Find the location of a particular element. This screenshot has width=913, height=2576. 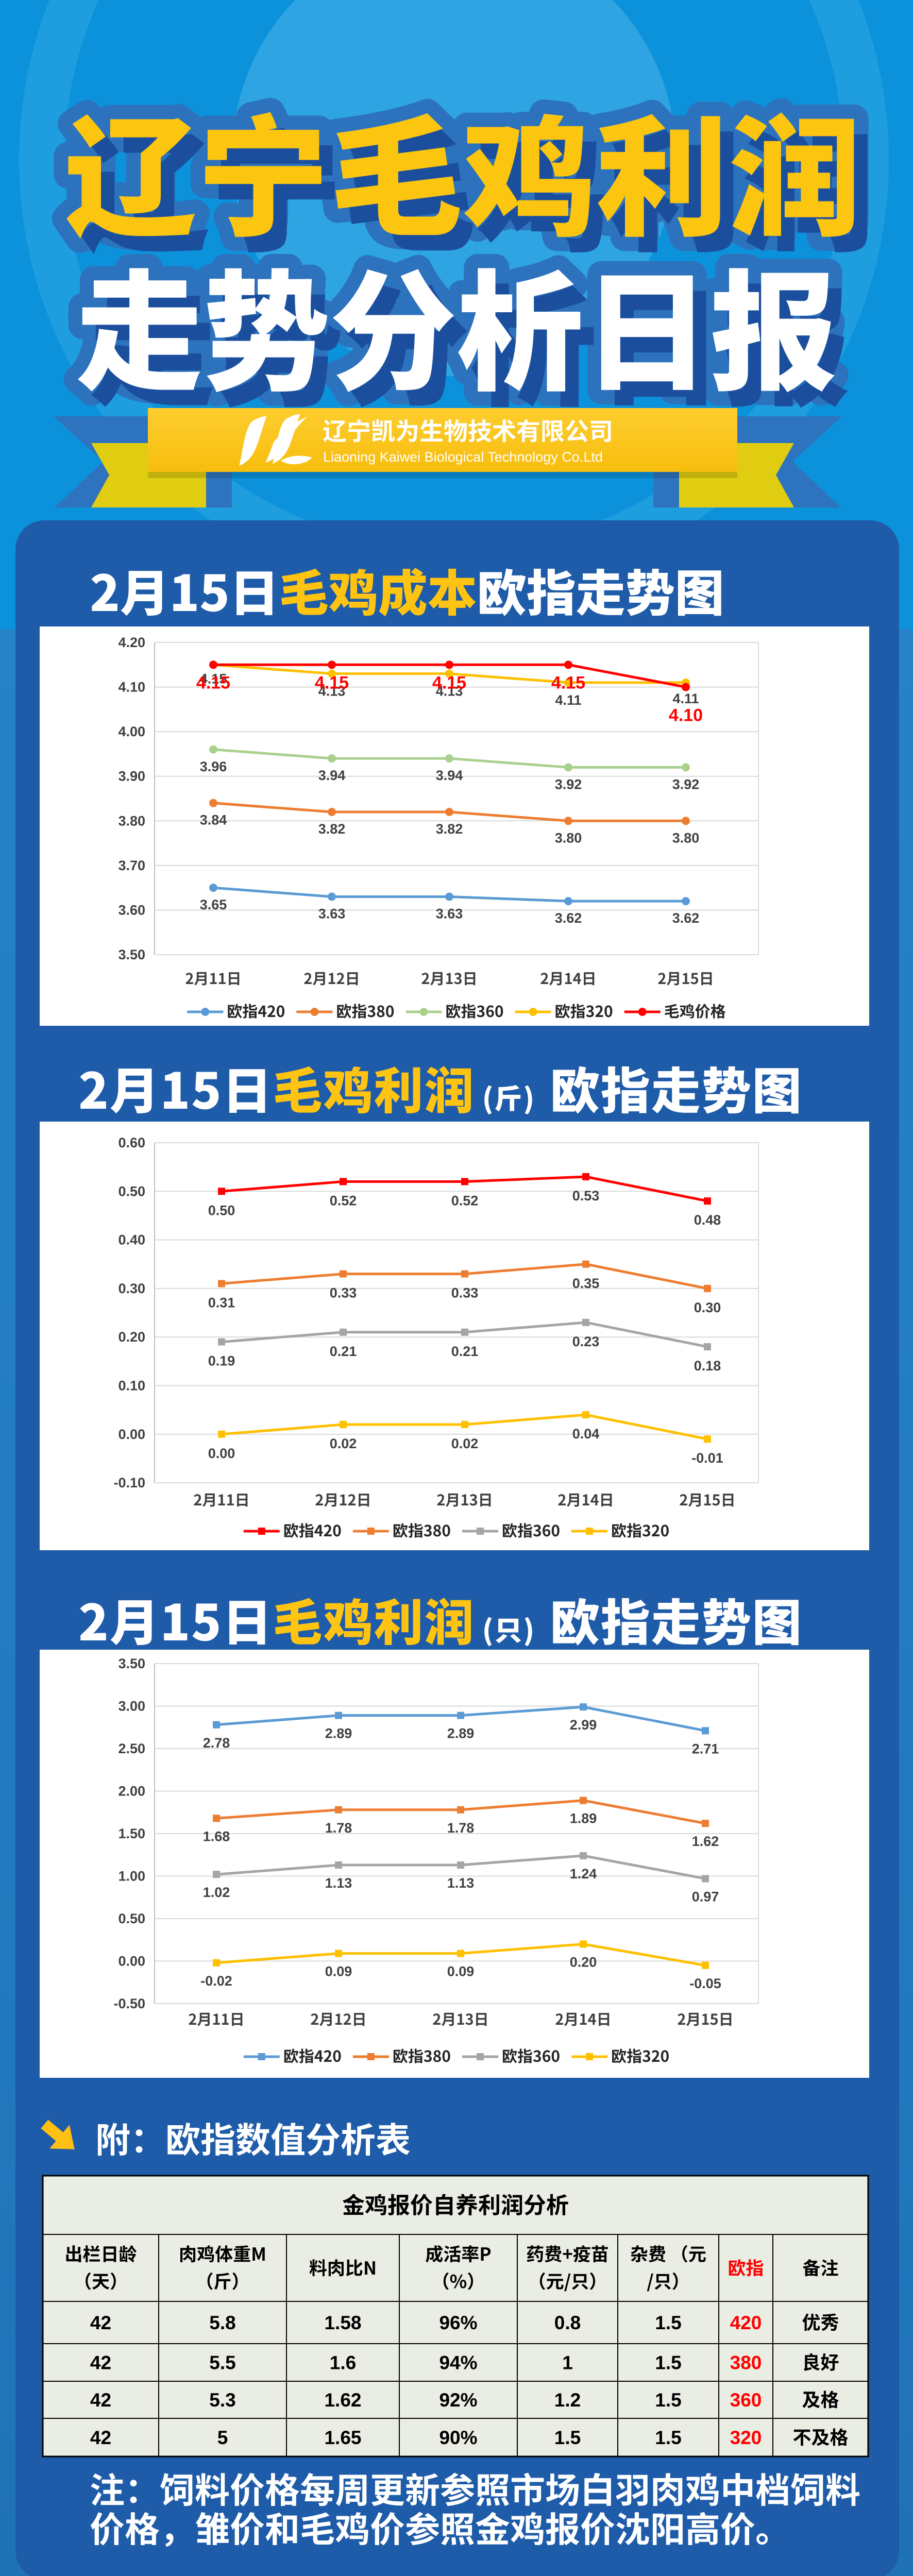

svg-text: 0.19 is located at coordinates (221, 1361).